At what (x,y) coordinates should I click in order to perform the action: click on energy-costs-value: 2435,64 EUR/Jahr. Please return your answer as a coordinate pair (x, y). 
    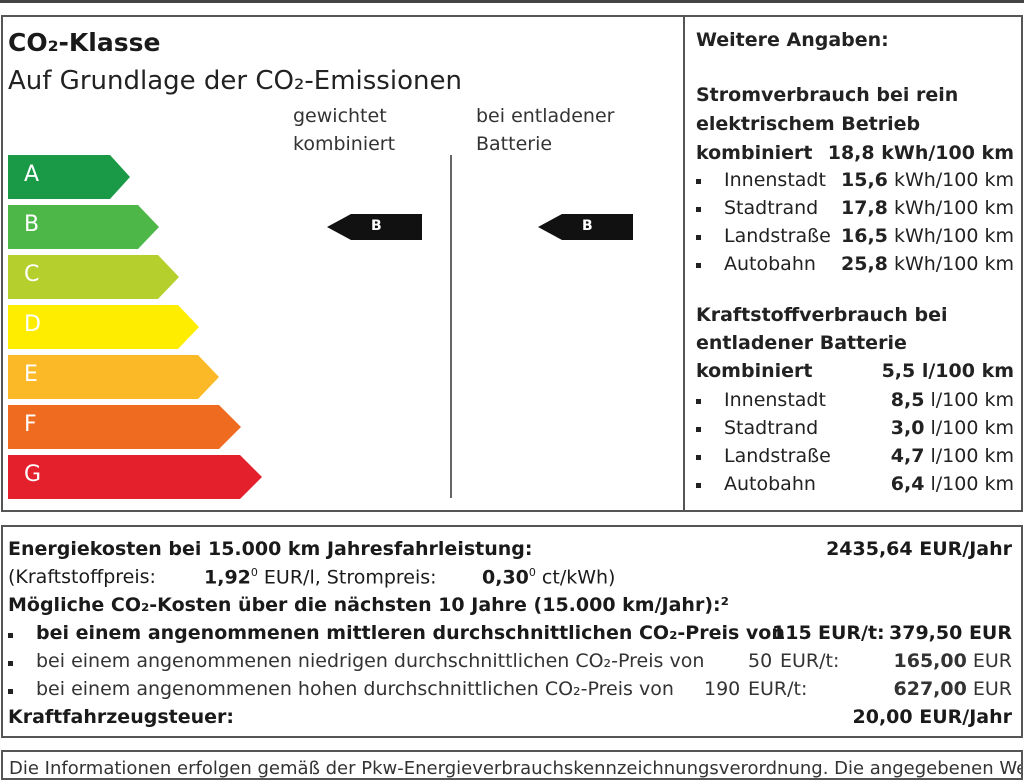
    Looking at the image, I should click on (919, 549).